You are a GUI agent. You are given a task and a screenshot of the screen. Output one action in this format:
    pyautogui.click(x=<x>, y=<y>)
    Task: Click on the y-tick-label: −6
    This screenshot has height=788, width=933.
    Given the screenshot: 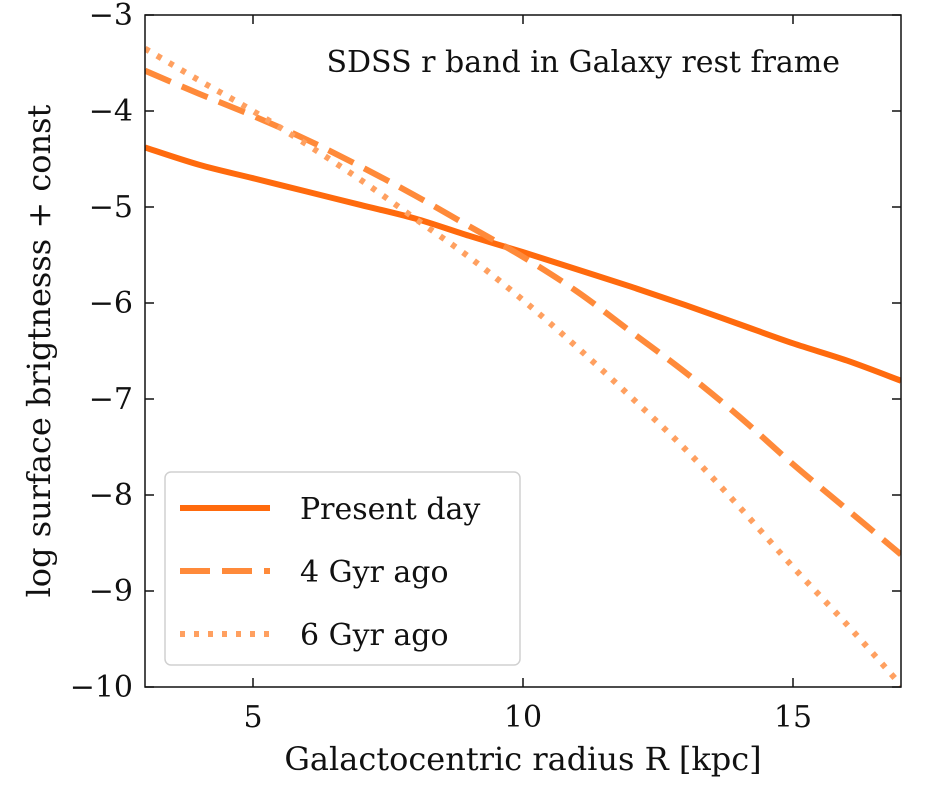 What is the action you would take?
    pyautogui.click(x=111, y=303)
    